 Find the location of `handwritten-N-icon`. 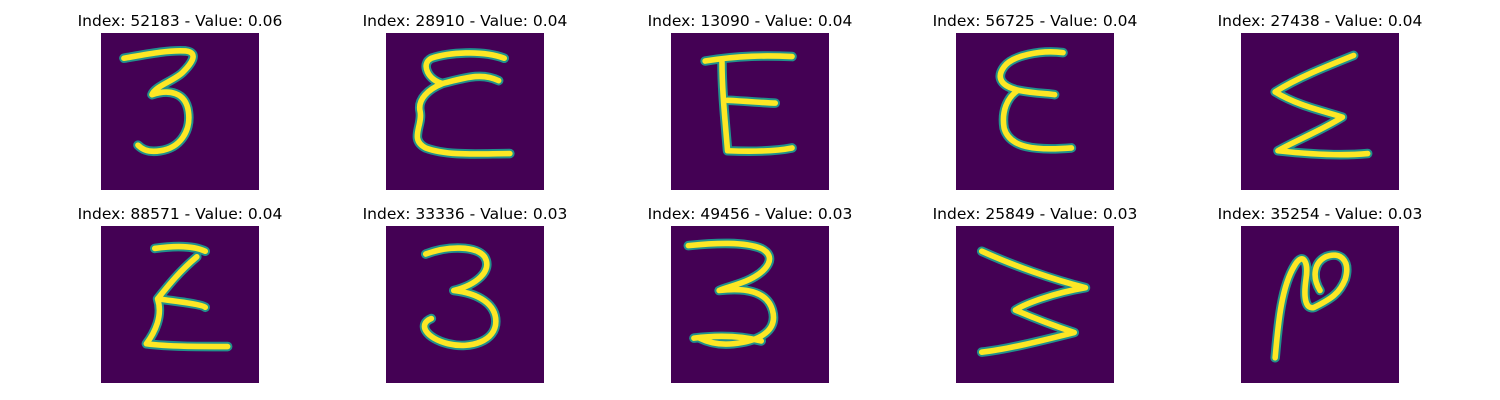

handwritten-N-icon is located at coordinates (1311, 306).